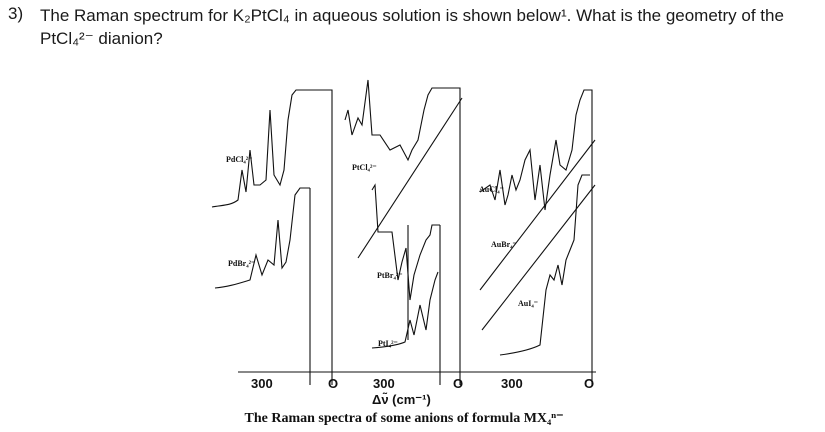 This screenshot has width=825, height=432. Describe the element at coordinates (491, 189) in the screenshot. I see `spectrum-label: AuCl₄⁻` at that location.